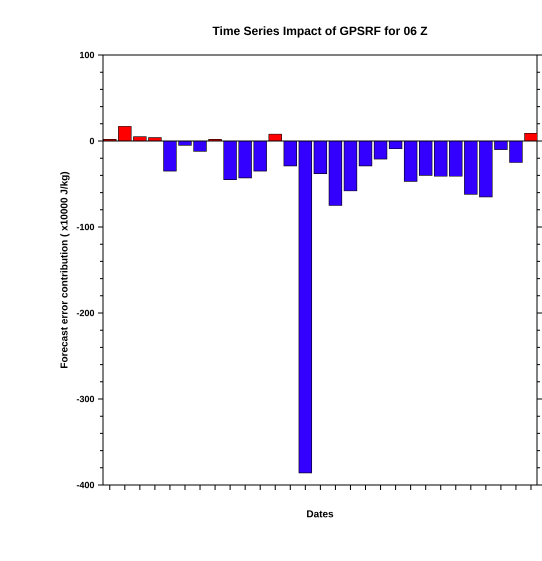 The image size is (542, 561). Describe the element at coordinates (87, 55) in the screenshot. I see `y-tick-label: 100` at that location.